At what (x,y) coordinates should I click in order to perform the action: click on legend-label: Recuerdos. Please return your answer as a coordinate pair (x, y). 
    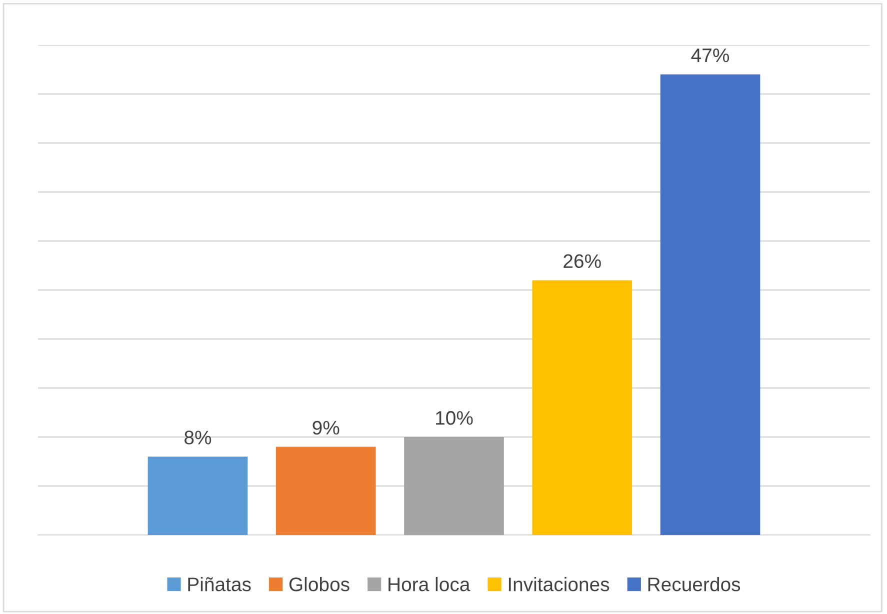
    Looking at the image, I should click on (694, 584).